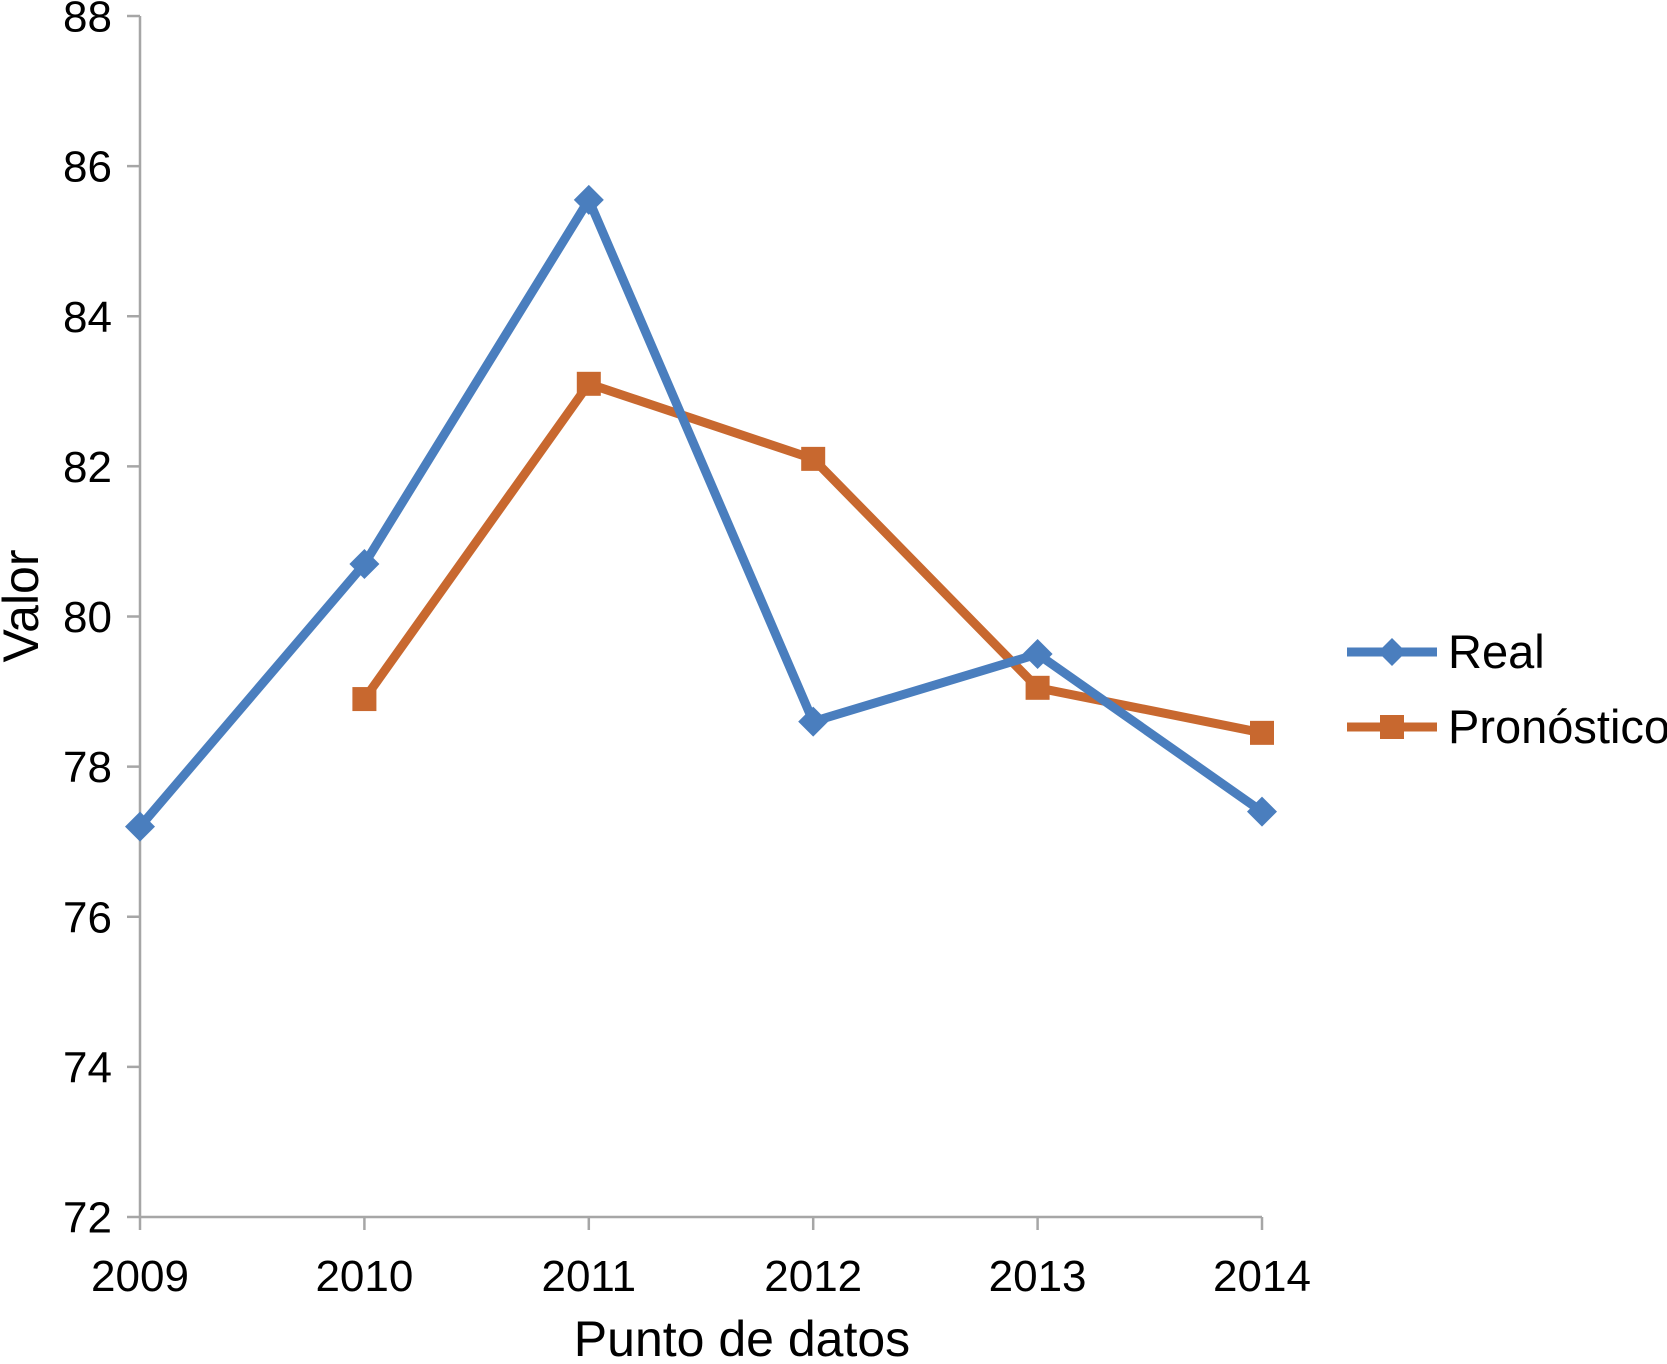 The image size is (1667, 1364). Describe the element at coordinates (364, 1276) in the screenshot. I see `x-tick-label: 2010` at that location.